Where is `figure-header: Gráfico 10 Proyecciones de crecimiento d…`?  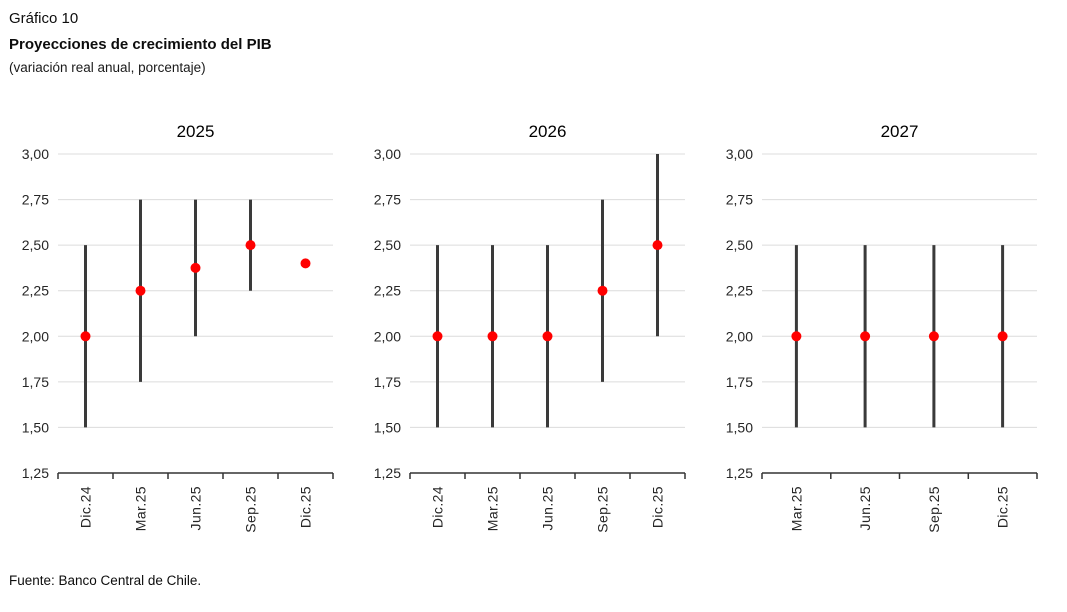
figure-header: Gráfico 10 Proyecciones de crecimiento d… is located at coordinates (140, 42).